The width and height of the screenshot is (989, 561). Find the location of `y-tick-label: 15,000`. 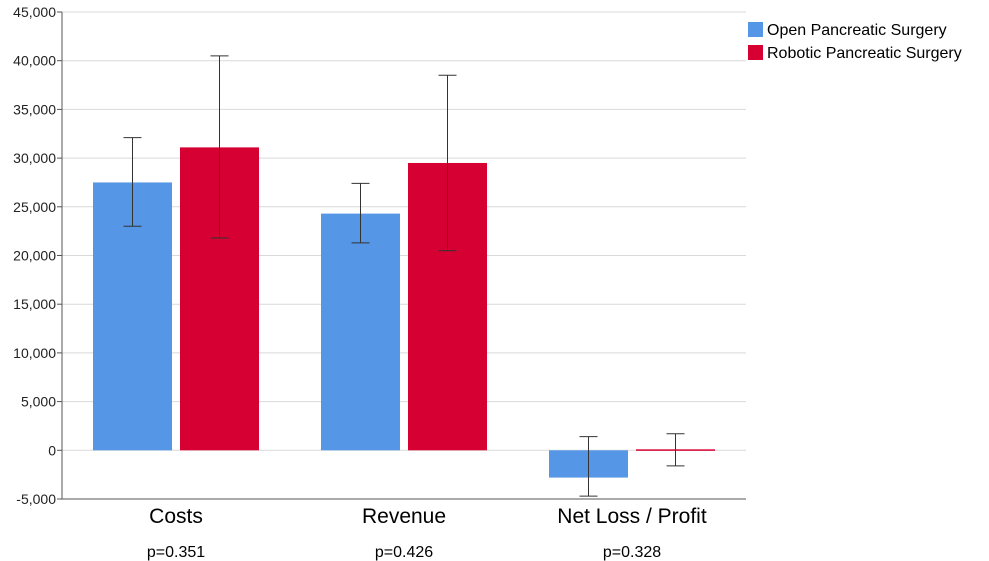

y-tick-label: 15,000 is located at coordinates (34, 304).